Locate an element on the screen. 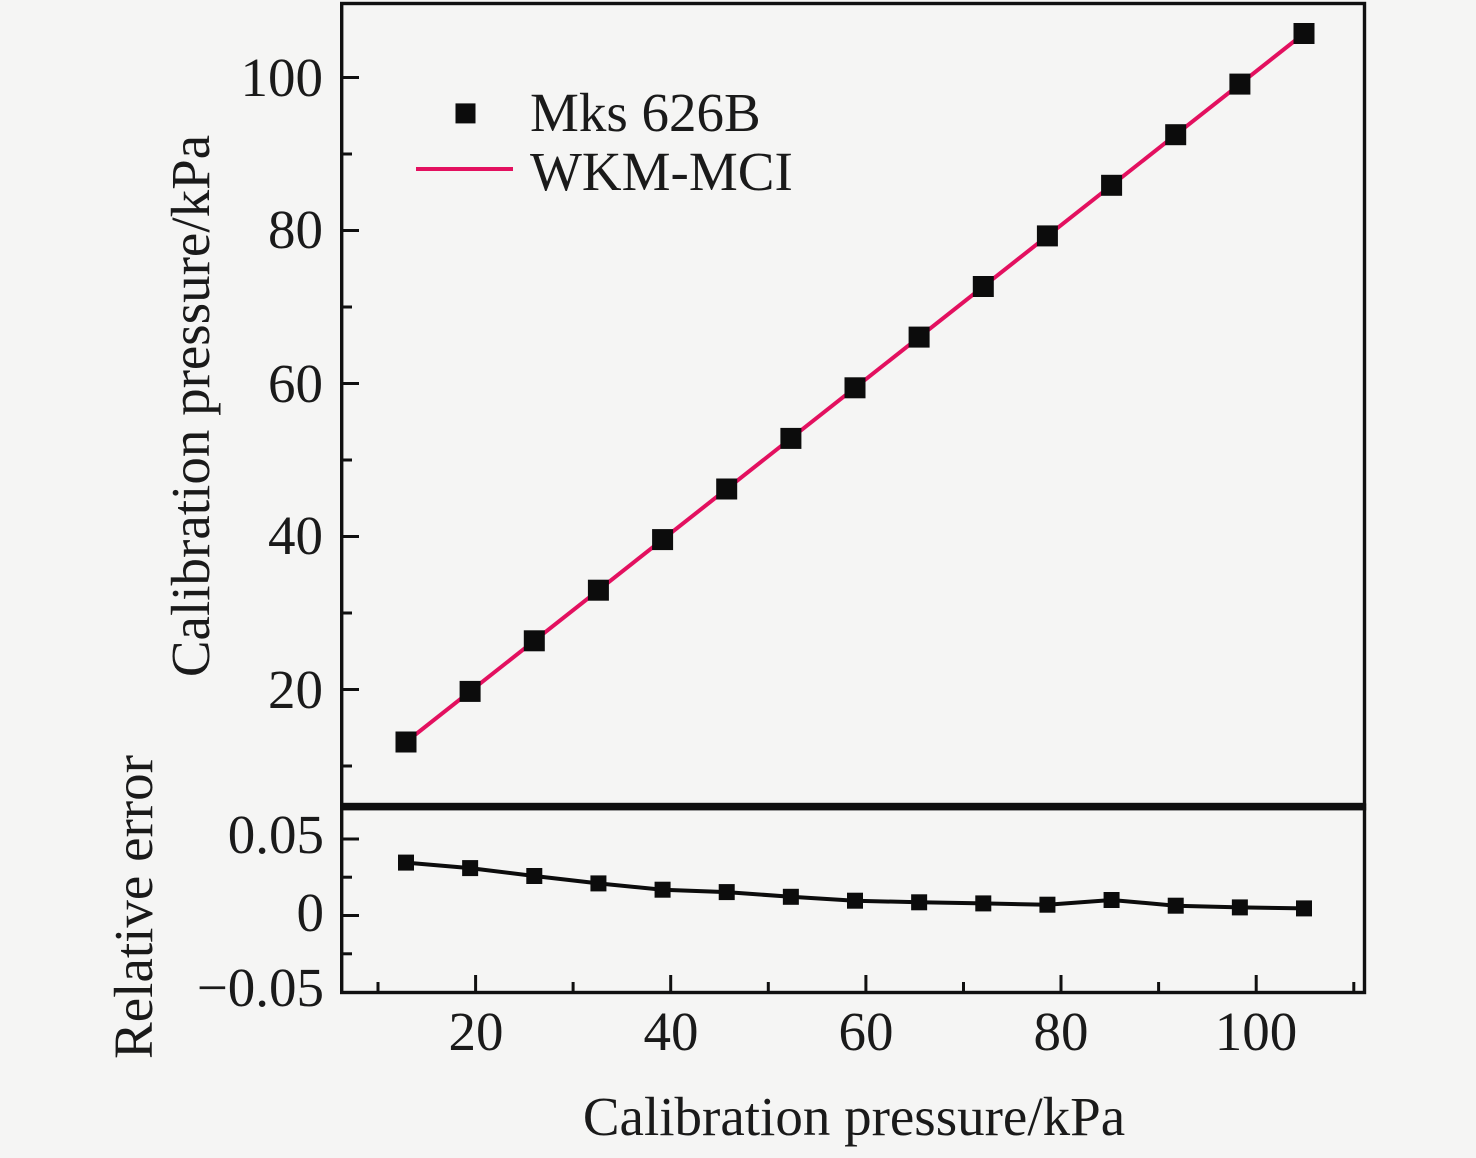 This screenshot has width=1476, height=1158. svg-text: Relative error is located at coordinates (133, 907).